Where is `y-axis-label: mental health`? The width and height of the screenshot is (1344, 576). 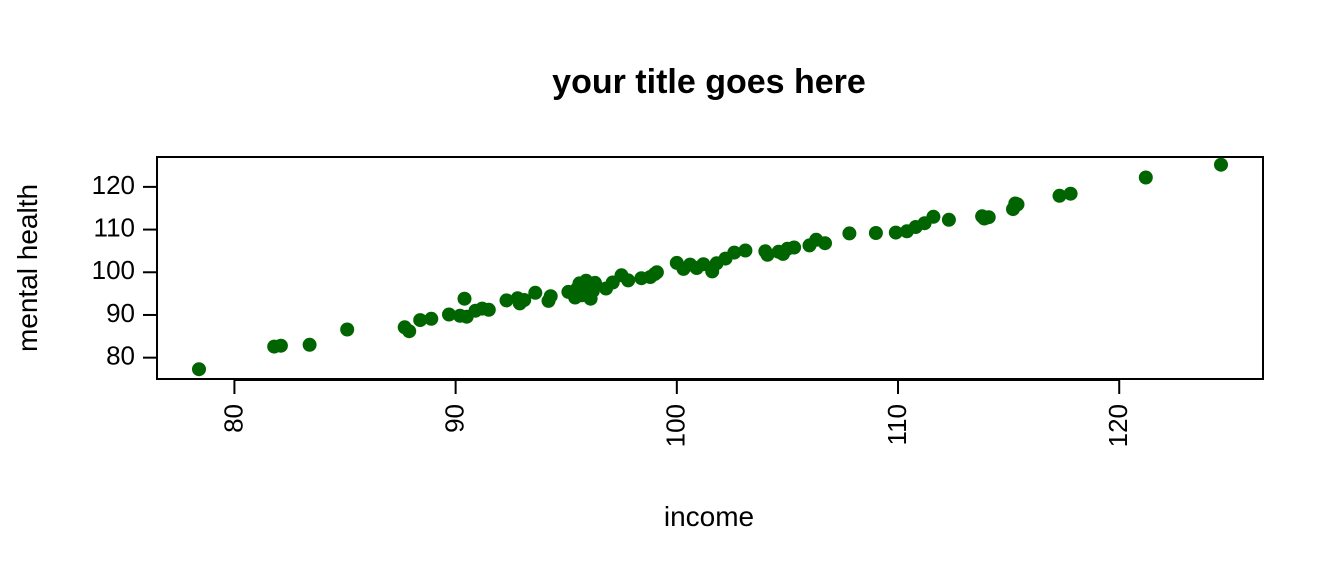
y-axis-label: mental health is located at coordinates (27, 268).